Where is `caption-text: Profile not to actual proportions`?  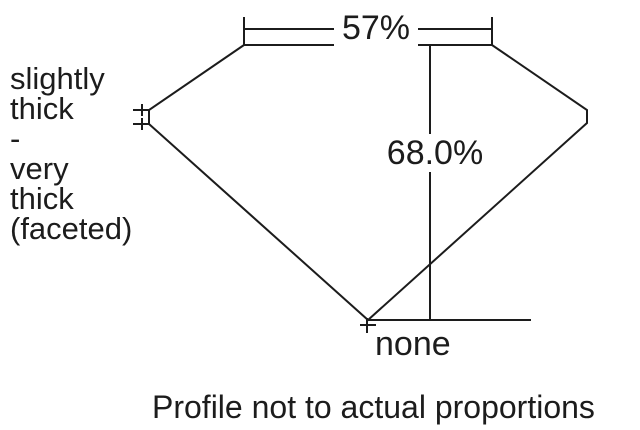
caption-text: Profile not to actual proportions is located at coordinates (373, 407).